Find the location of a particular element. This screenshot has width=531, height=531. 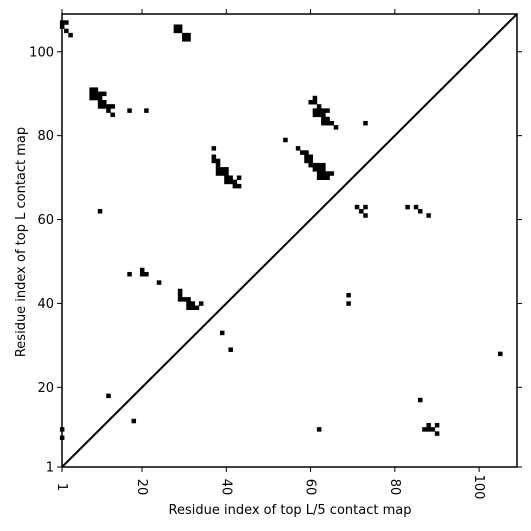

y-tick-label: 80 is located at coordinates (45, 136).